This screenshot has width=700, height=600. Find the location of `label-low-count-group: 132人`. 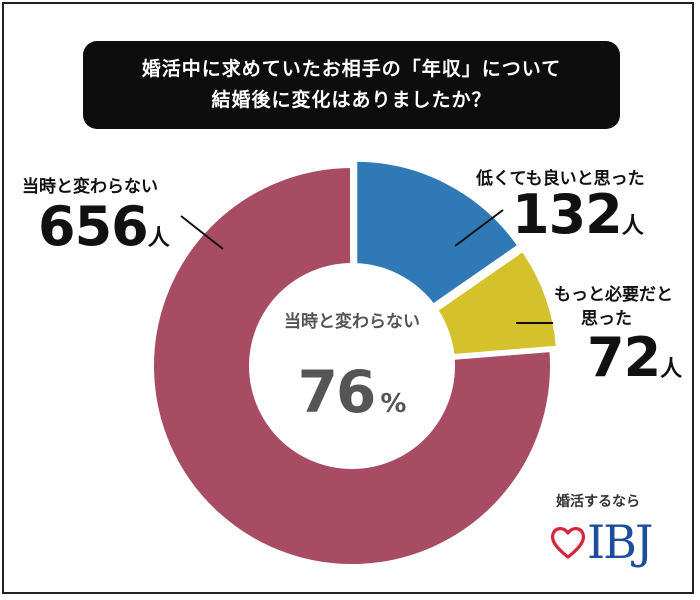

label-low-count-group: 132人 is located at coordinates (578, 221).